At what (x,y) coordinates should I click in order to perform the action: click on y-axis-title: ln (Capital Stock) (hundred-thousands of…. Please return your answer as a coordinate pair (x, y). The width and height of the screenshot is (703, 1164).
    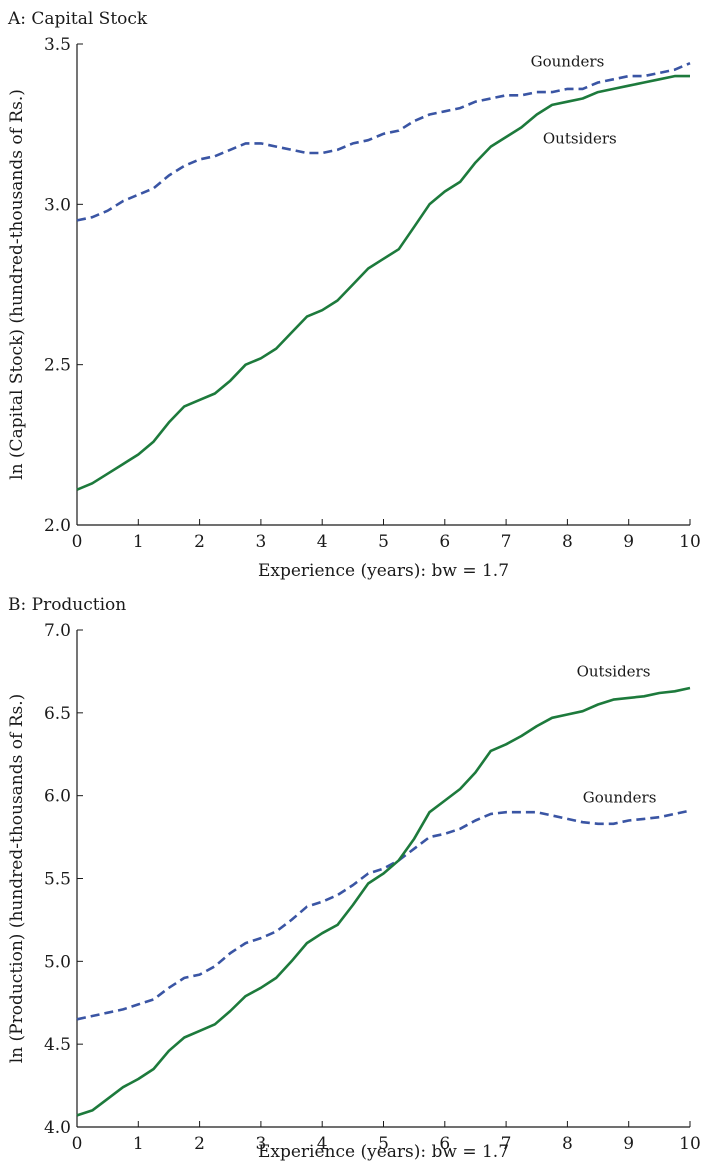
    Looking at the image, I should click on (17, 284).